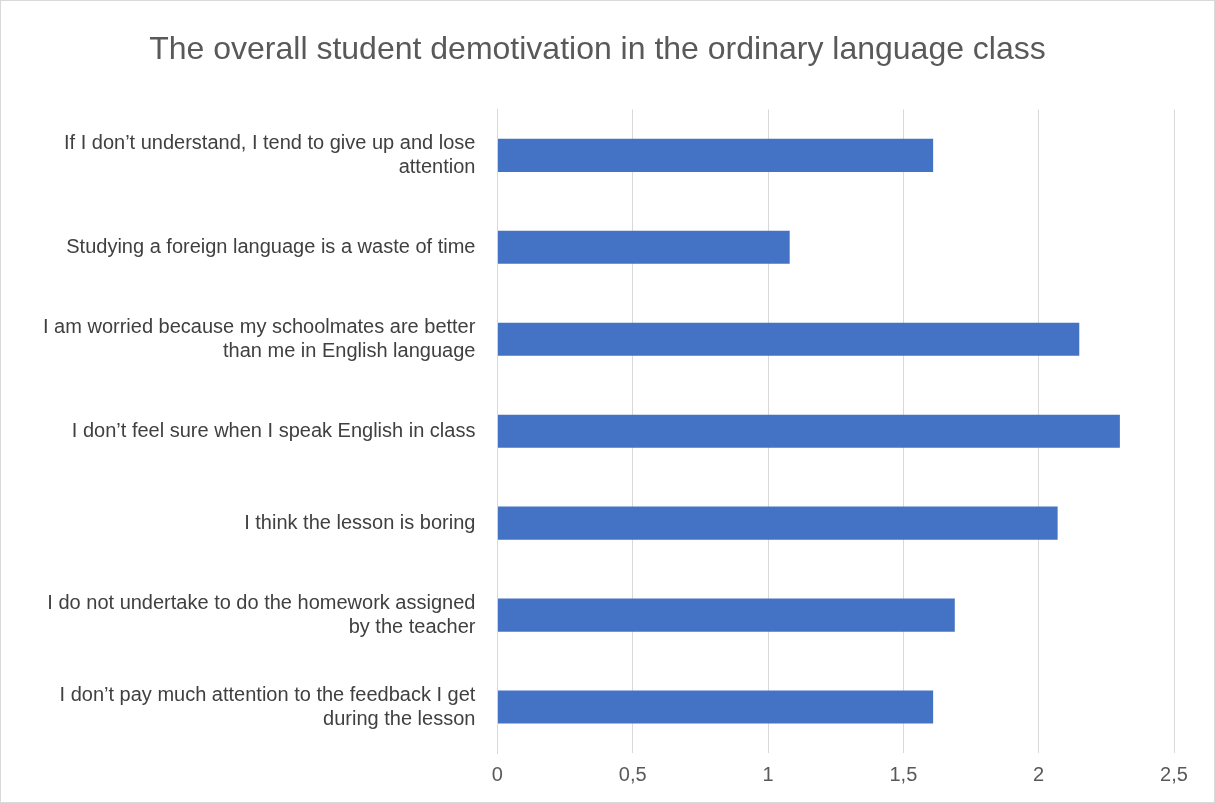 This screenshot has height=803, width=1215. What do you see at coordinates (1174, 773) in the screenshot?
I see `x-tick-label: 2,5` at bounding box center [1174, 773].